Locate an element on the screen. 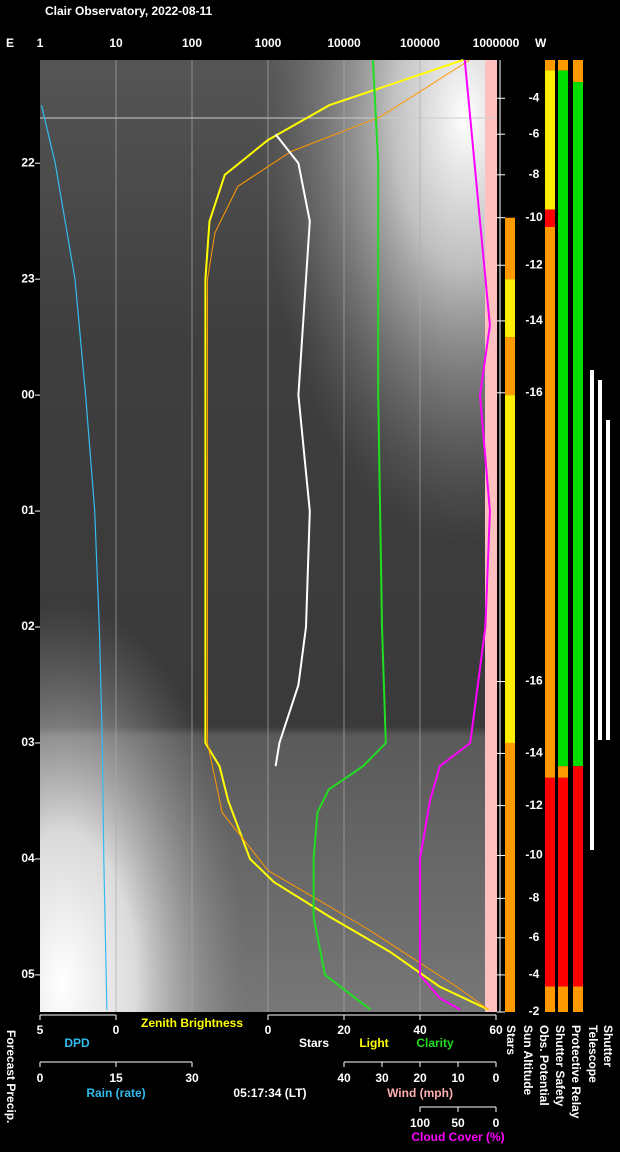  scale-tick-label: 15 is located at coordinates (116, 1078).